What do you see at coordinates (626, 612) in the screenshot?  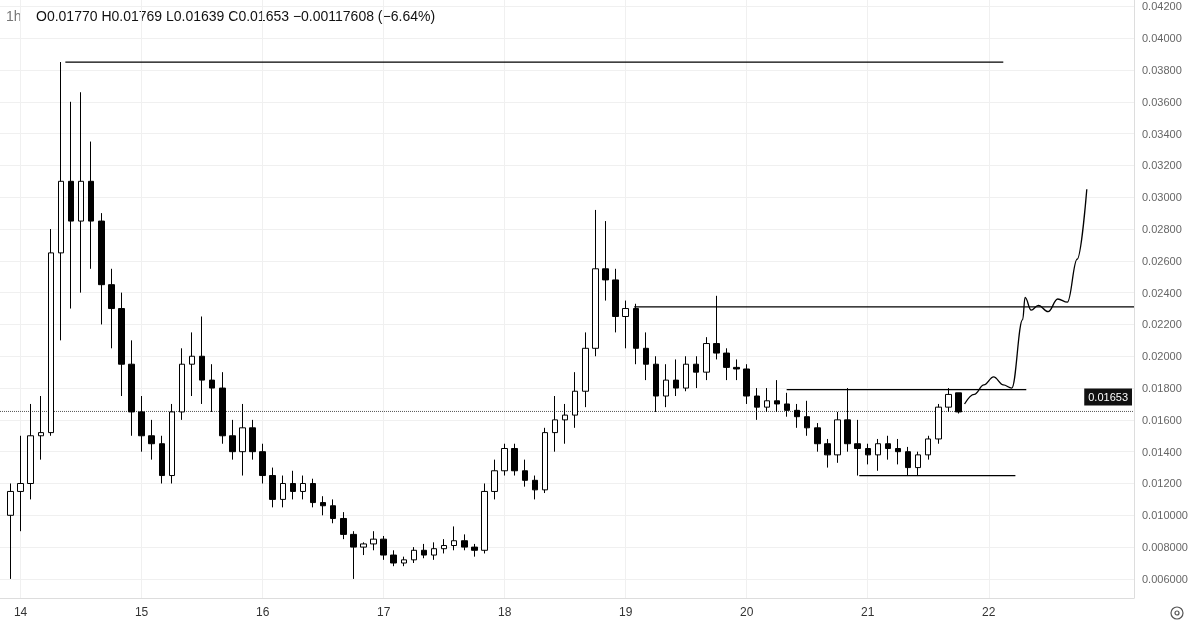 I see `x-tick-label: 19` at bounding box center [626, 612].